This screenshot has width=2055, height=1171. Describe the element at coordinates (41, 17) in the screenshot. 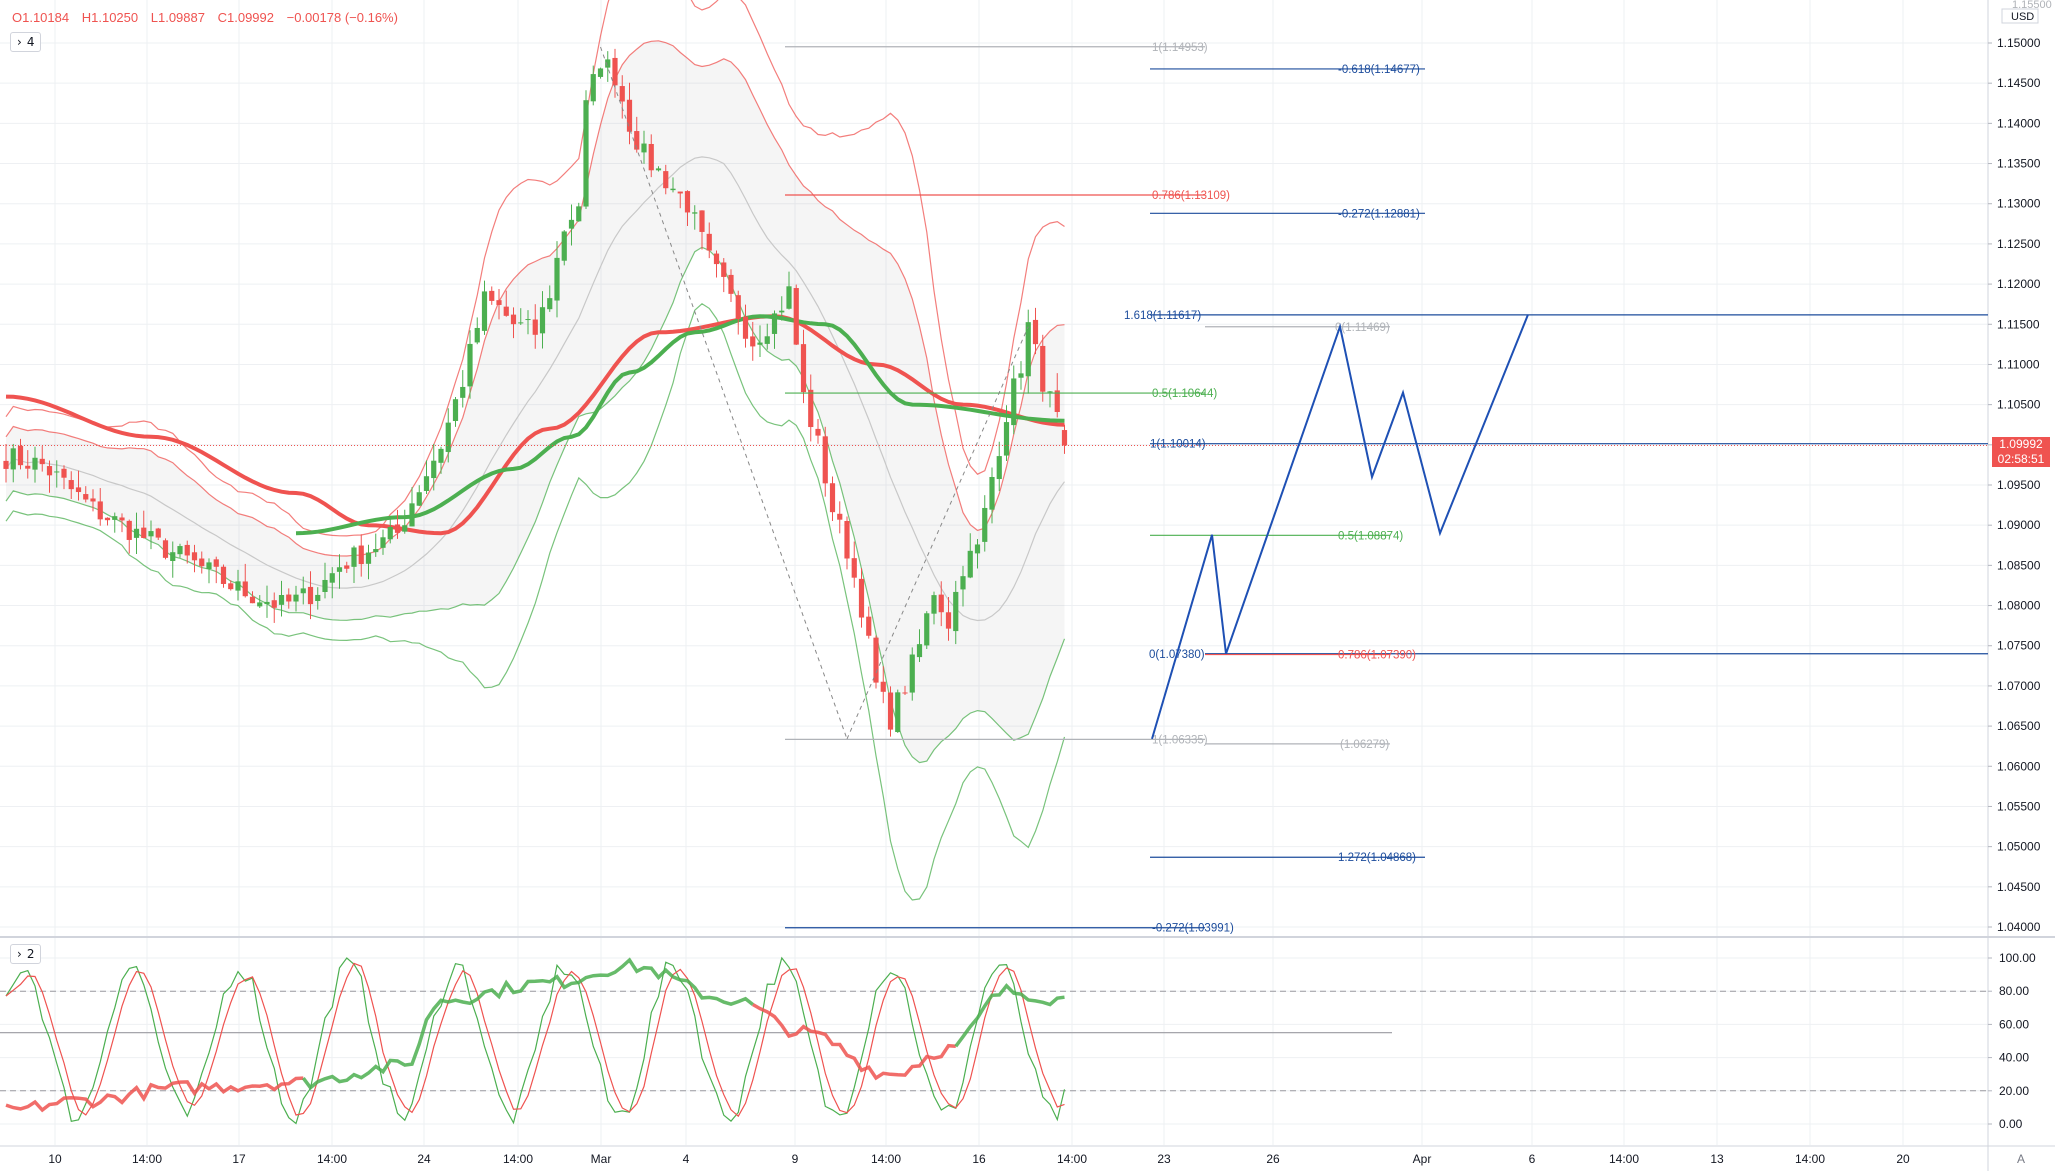

I see `open-value: O1.10184` at that location.